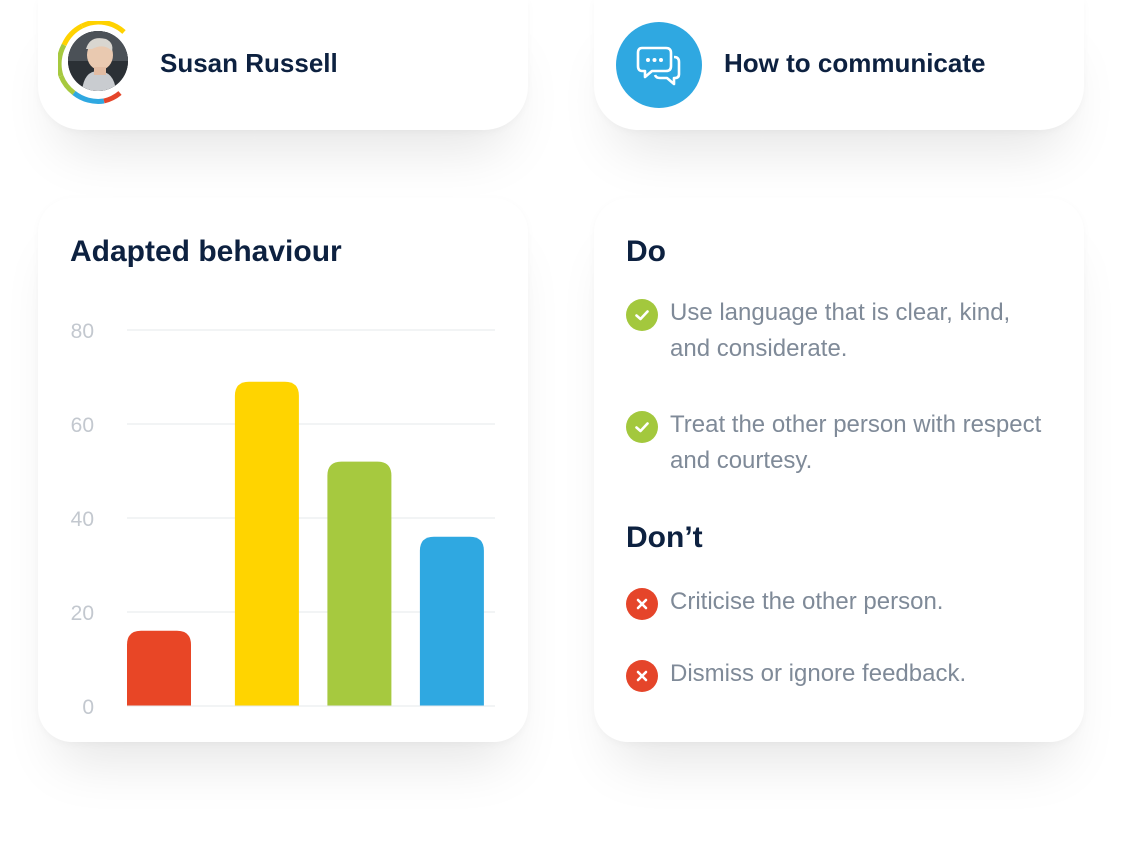 The image size is (1122, 866). I want to click on avatar-ring, so click(92, 62).